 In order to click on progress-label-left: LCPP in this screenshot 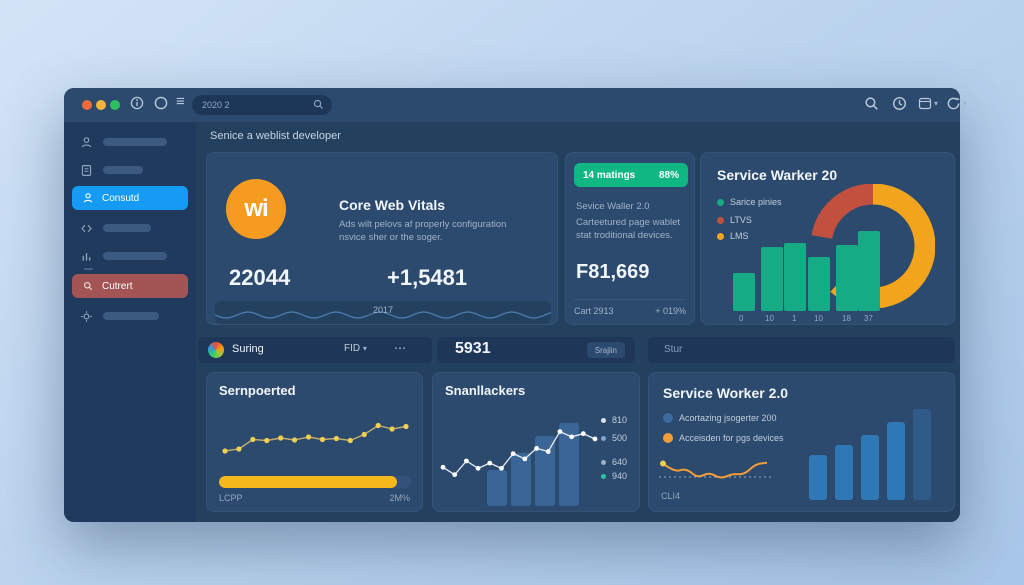, I will do `click(231, 498)`.